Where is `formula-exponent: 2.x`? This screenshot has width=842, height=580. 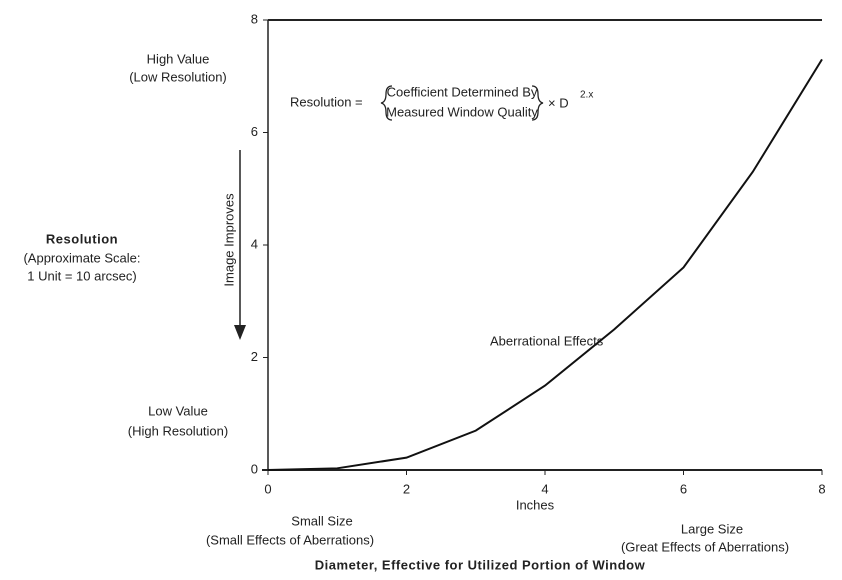 formula-exponent: 2.x is located at coordinates (586, 95).